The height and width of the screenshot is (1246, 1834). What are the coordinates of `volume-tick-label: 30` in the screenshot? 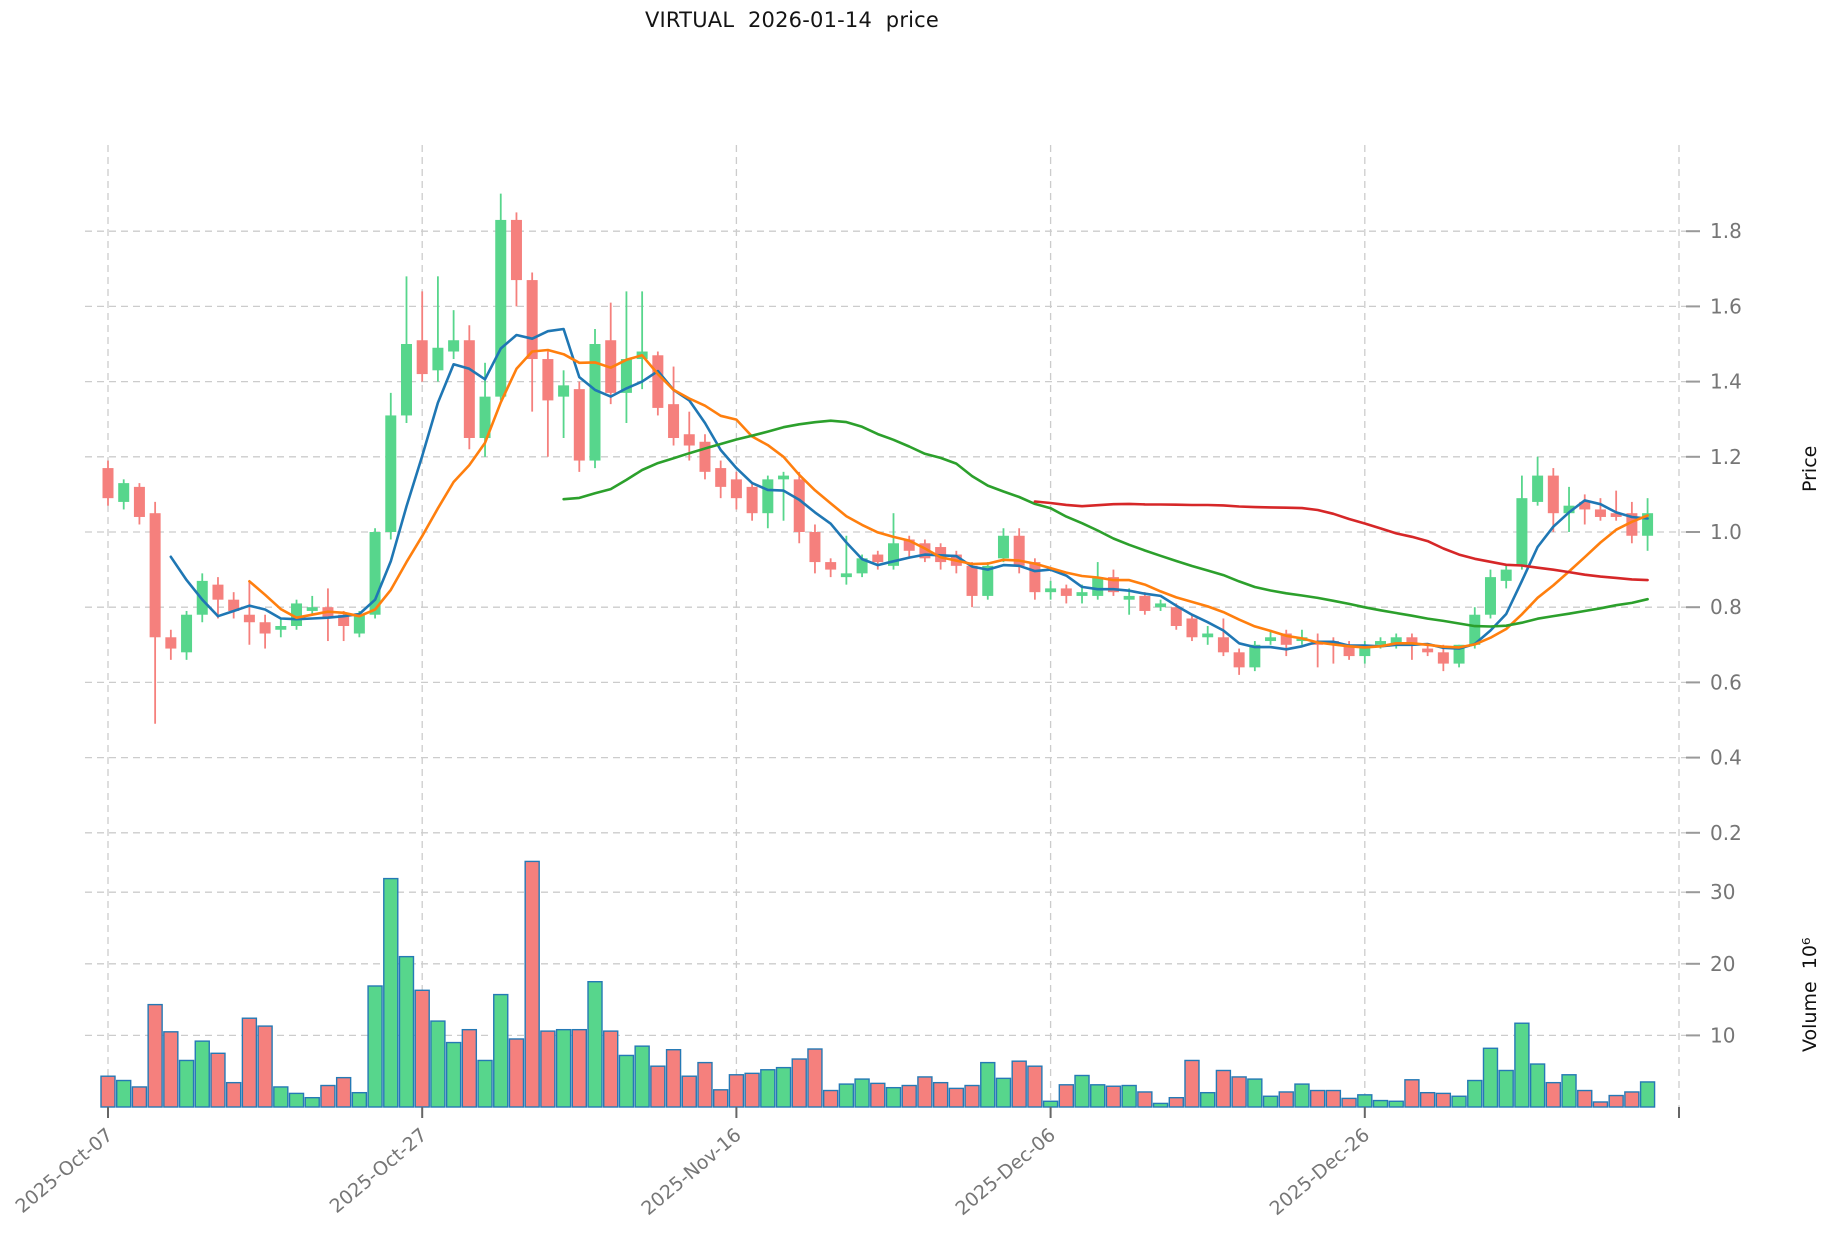 It's located at (1722, 892).